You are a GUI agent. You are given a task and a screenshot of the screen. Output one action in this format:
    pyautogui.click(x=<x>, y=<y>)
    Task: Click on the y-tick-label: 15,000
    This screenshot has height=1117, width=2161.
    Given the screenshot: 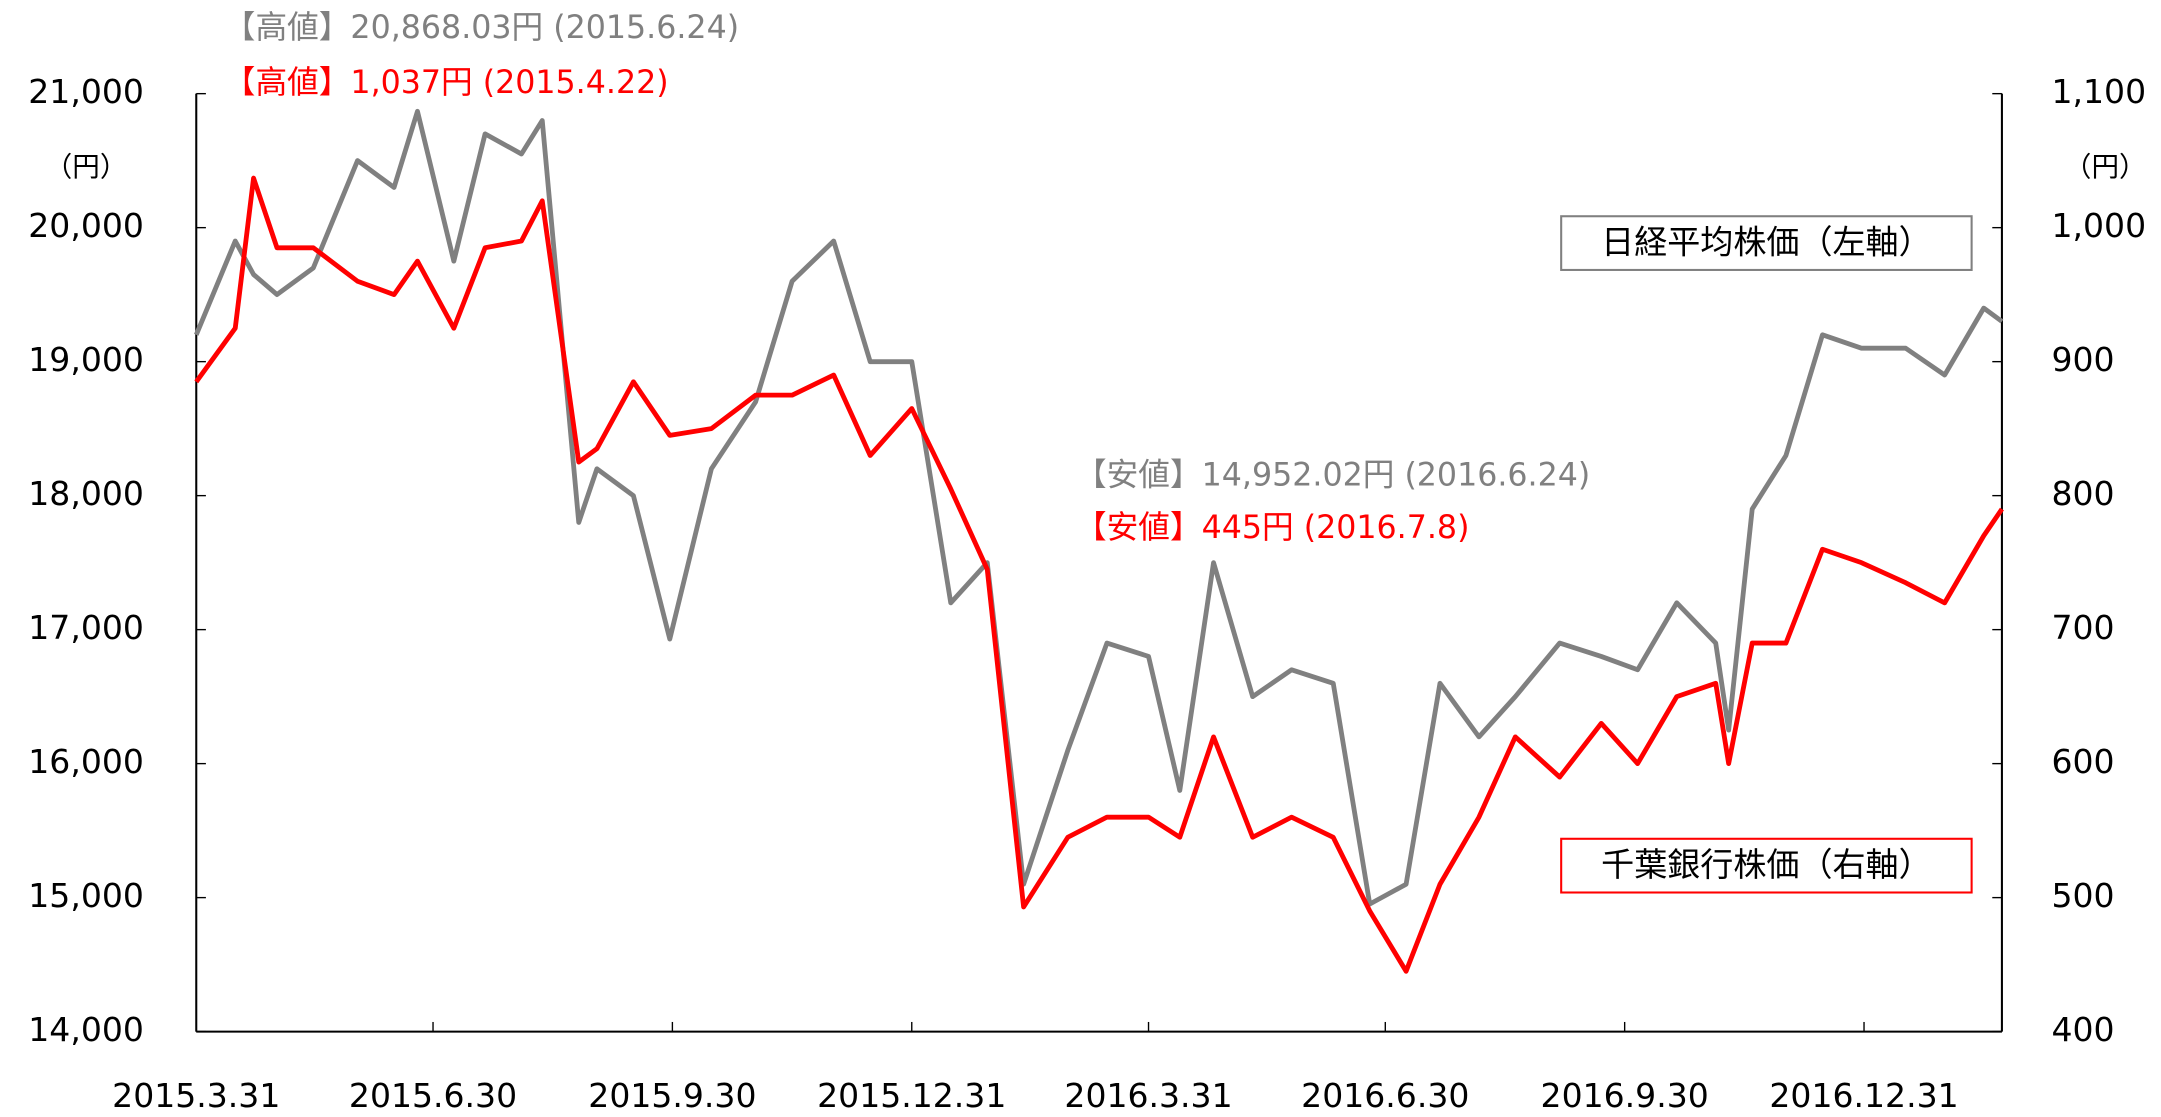 What is the action you would take?
    pyautogui.click(x=86, y=895)
    